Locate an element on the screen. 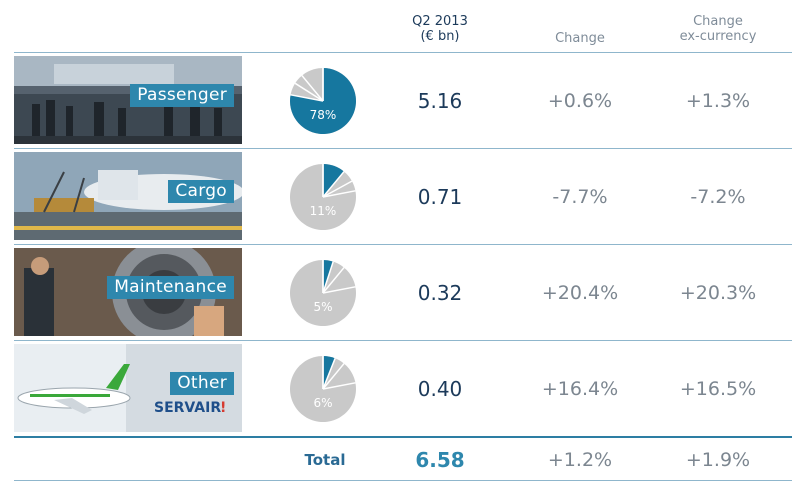  pie-maintenance: 5% is located at coordinates (322, 293).